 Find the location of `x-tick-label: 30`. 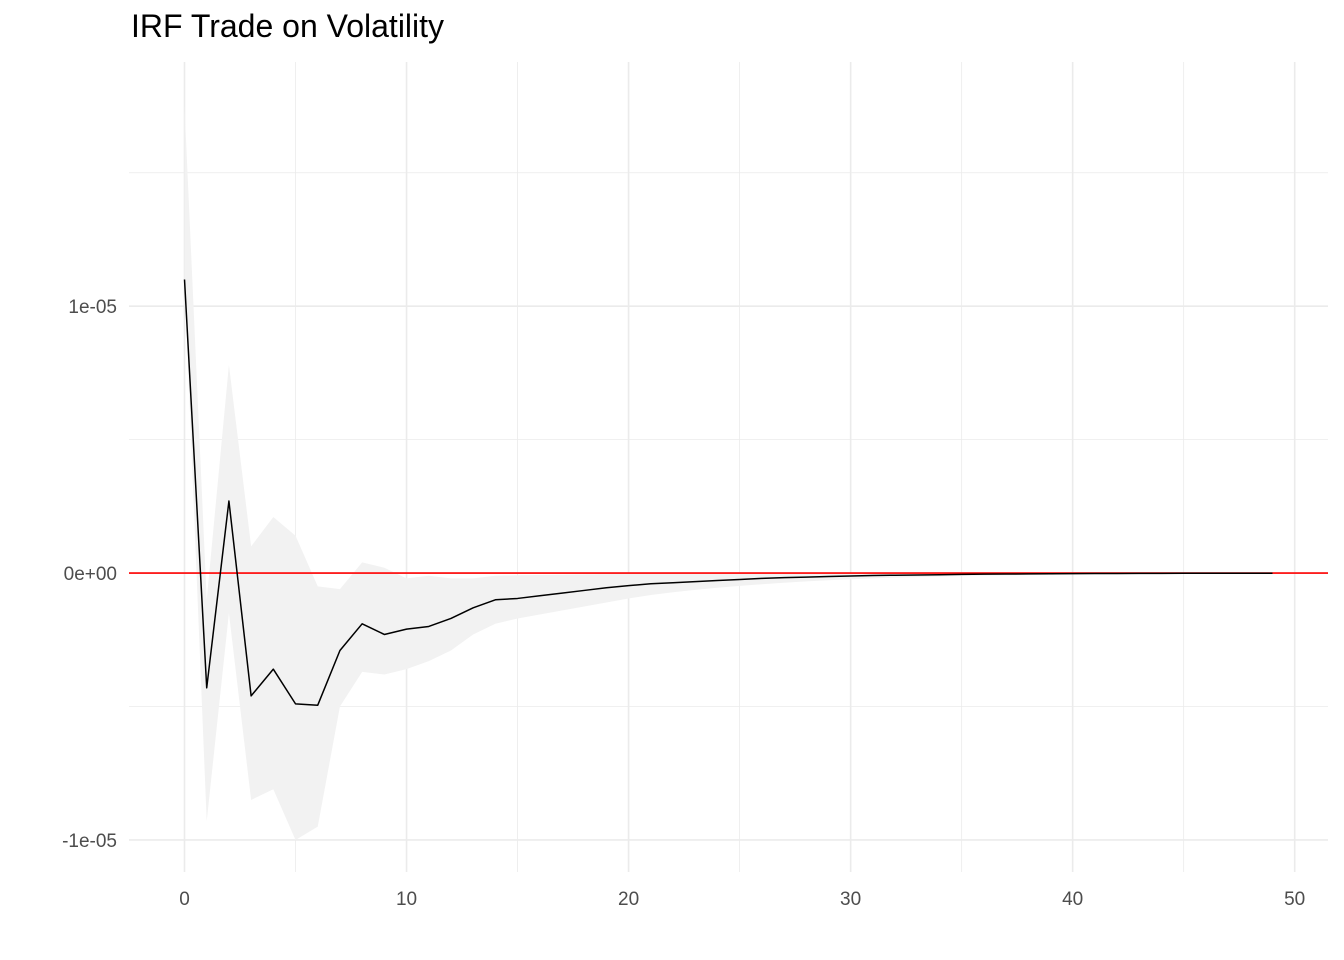

x-tick-label: 30 is located at coordinates (850, 899).